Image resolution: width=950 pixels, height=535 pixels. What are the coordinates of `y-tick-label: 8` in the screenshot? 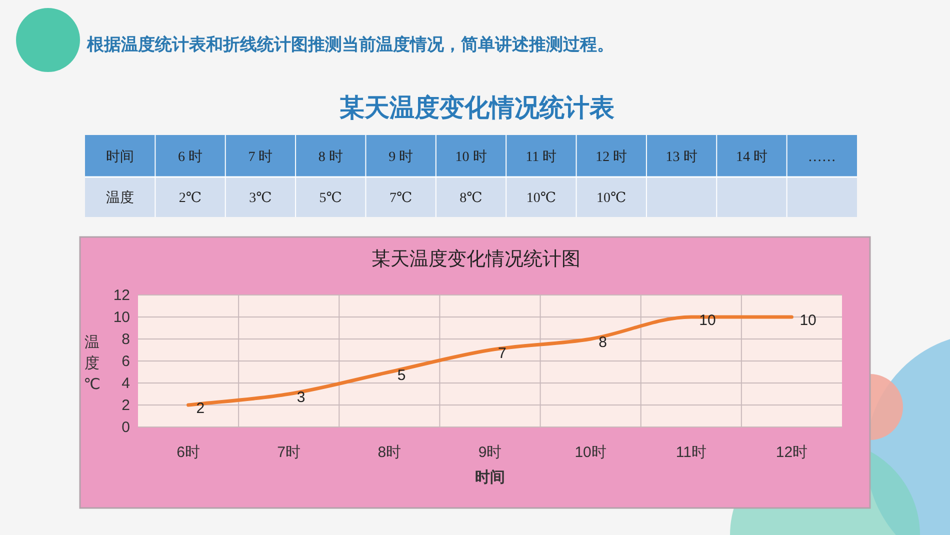 It's located at (126, 339).